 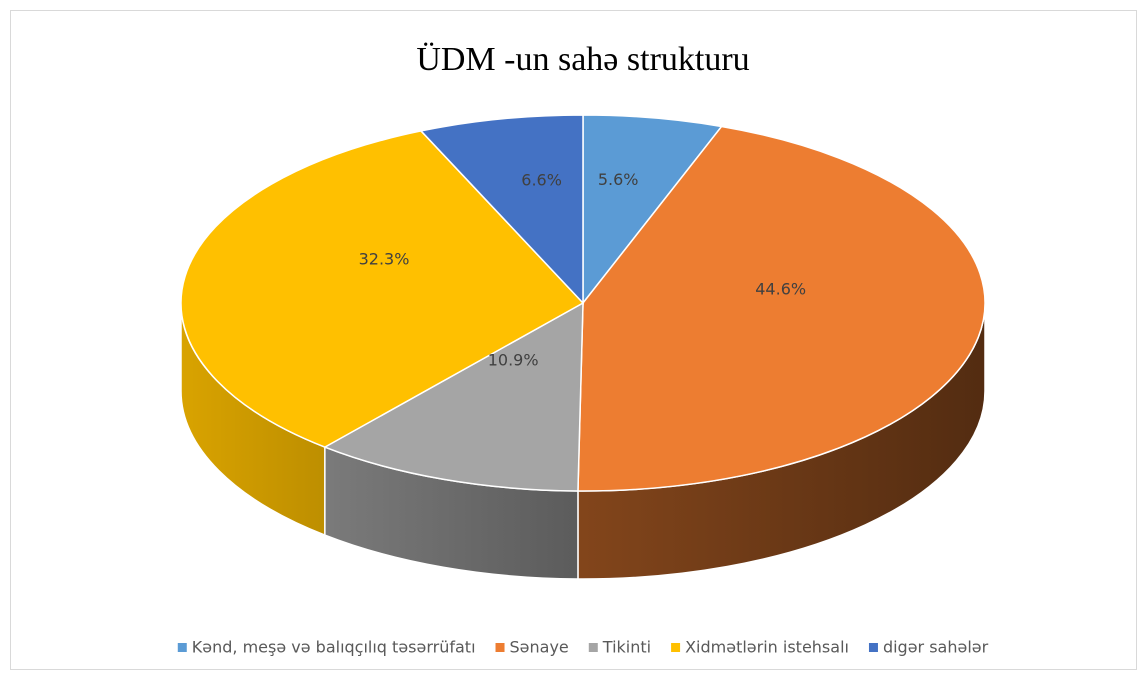 I want to click on legend-label: digər sahələr, so click(x=936, y=647).